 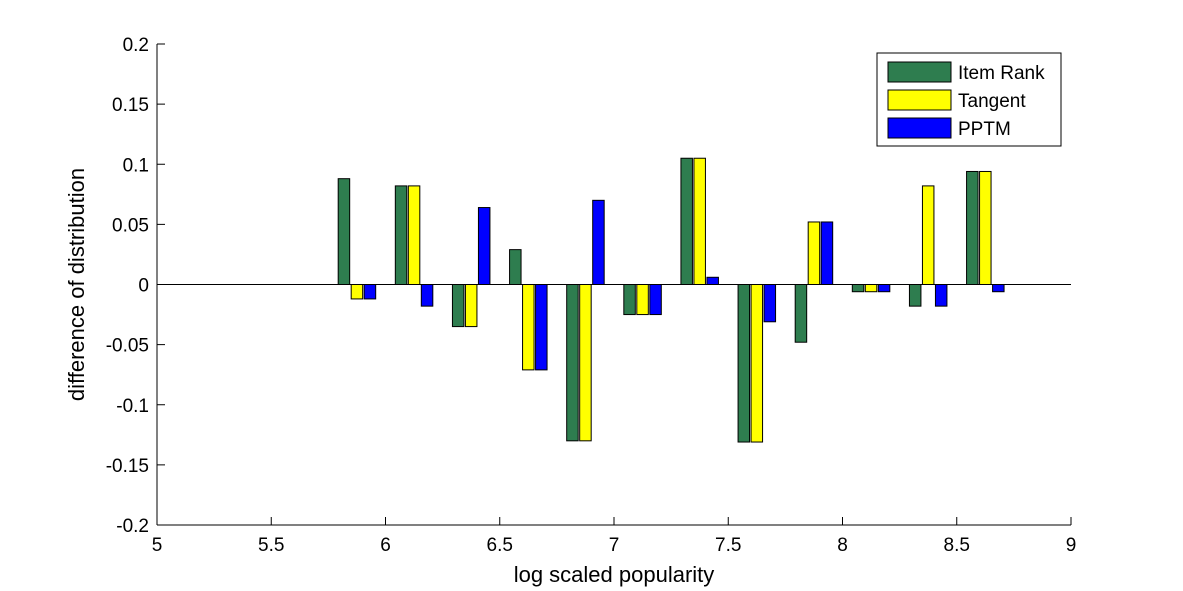 What do you see at coordinates (127, 346) in the screenshot?
I see `y-tick-label: -0.05` at bounding box center [127, 346].